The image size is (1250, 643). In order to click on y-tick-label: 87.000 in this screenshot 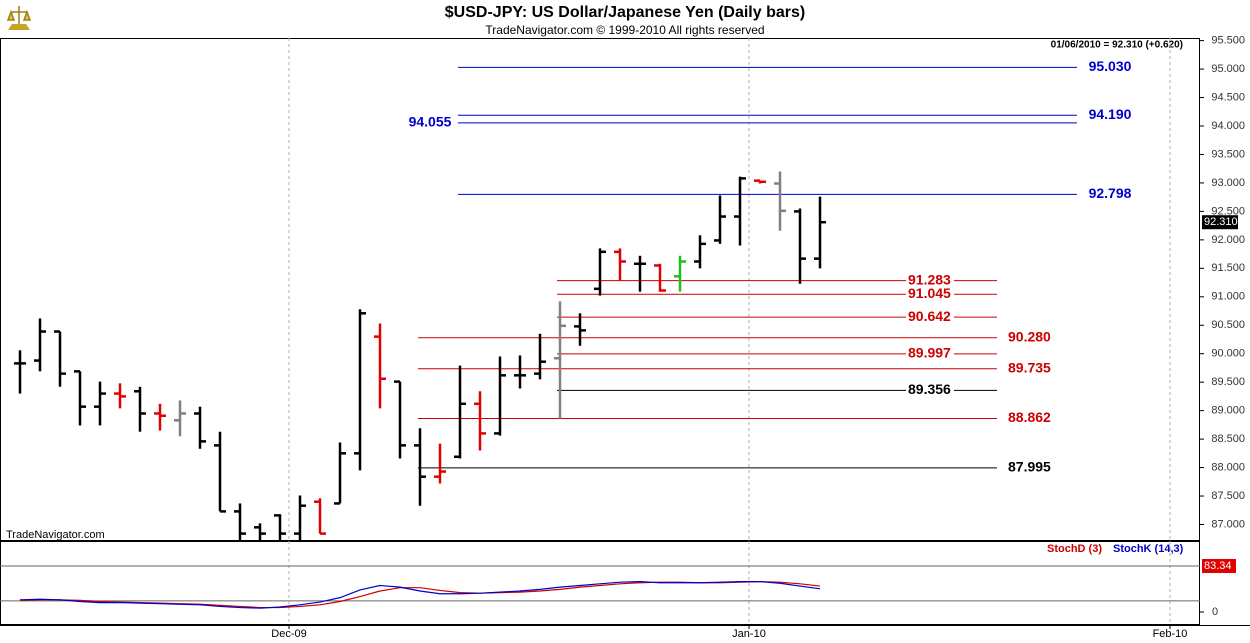, I will do `click(1228, 524)`.